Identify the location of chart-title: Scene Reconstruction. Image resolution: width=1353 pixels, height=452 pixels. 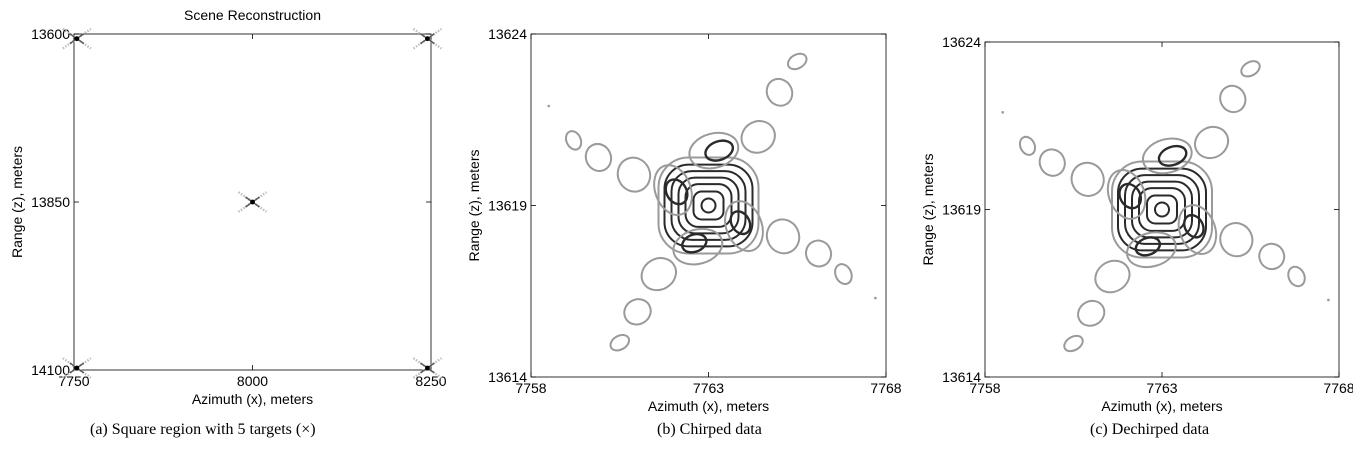
(252, 15).